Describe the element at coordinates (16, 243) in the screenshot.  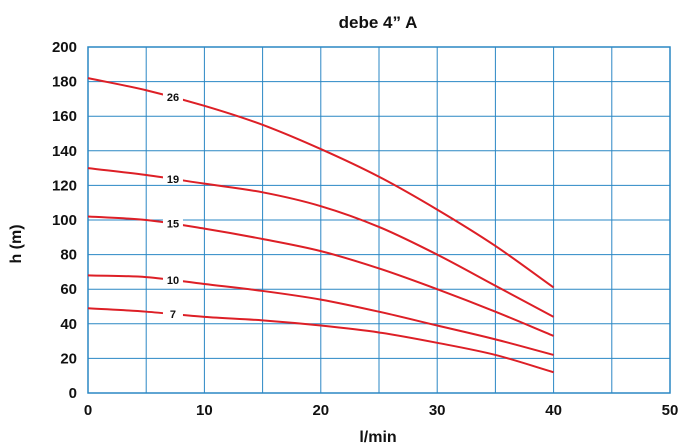
I see `y-axis-title: h (m)` at that location.